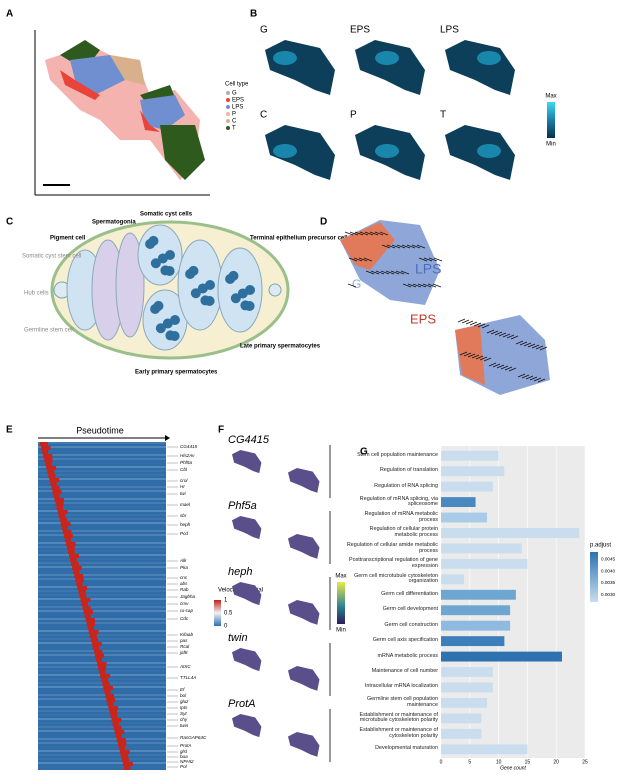  What do you see at coordinates (404, 671) in the screenshot?
I see `y-tick-label: Maintenance of cell number` at bounding box center [404, 671].